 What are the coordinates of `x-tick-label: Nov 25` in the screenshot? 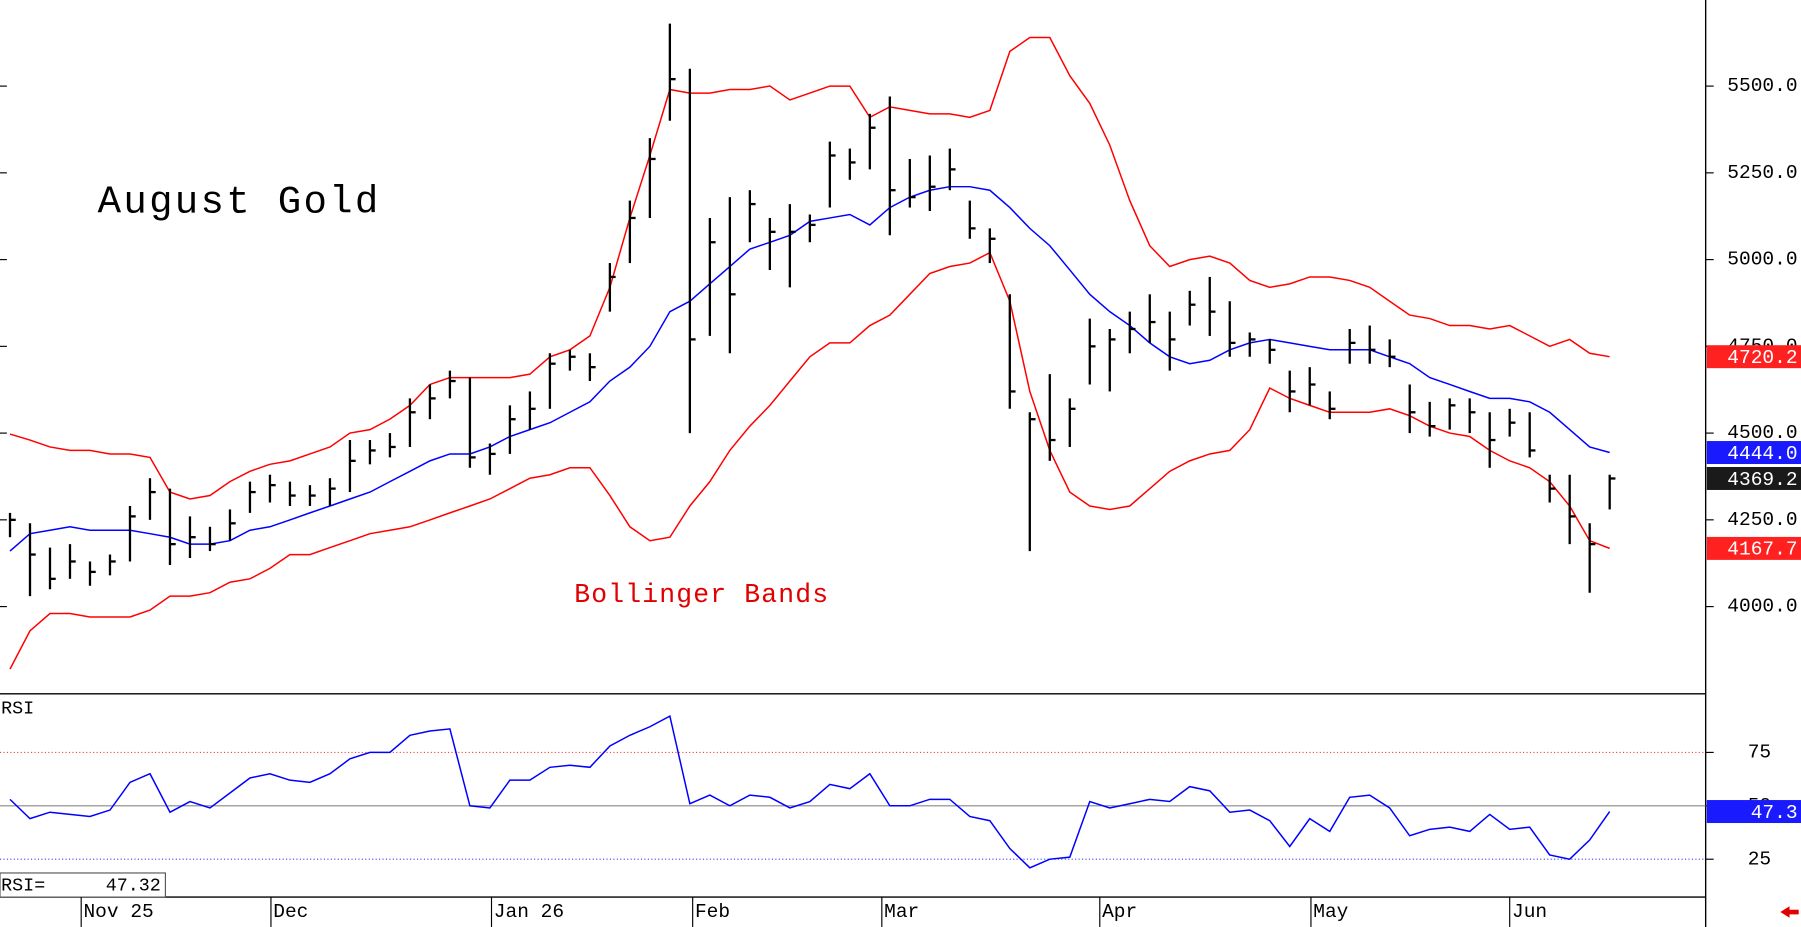 It's located at (118, 912).